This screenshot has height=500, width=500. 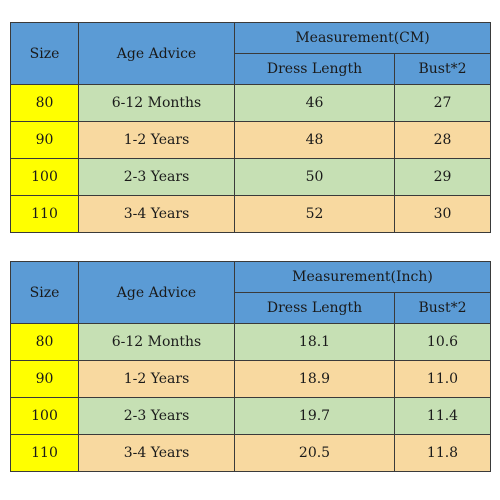 I want to click on bust-cell: 28, so click(x=442, y=140).